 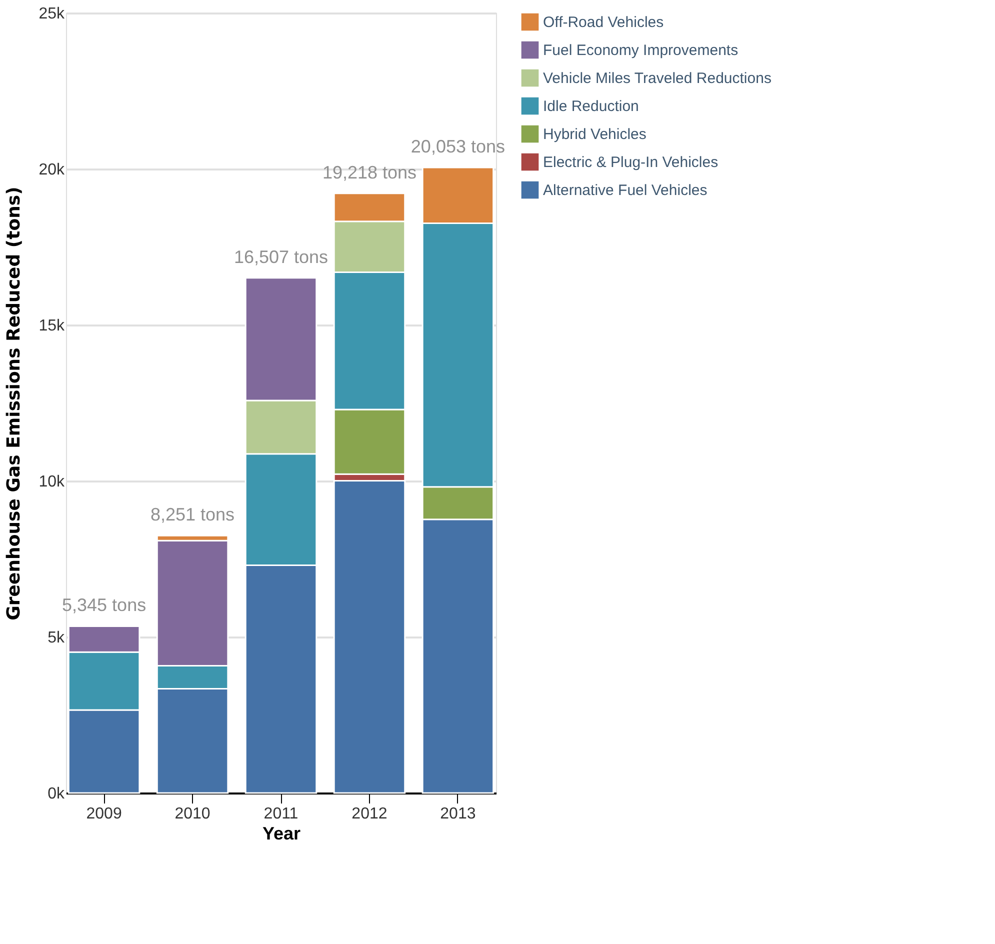 I want to click on total-label: 5,345 tons, so click(x=104, y=605).